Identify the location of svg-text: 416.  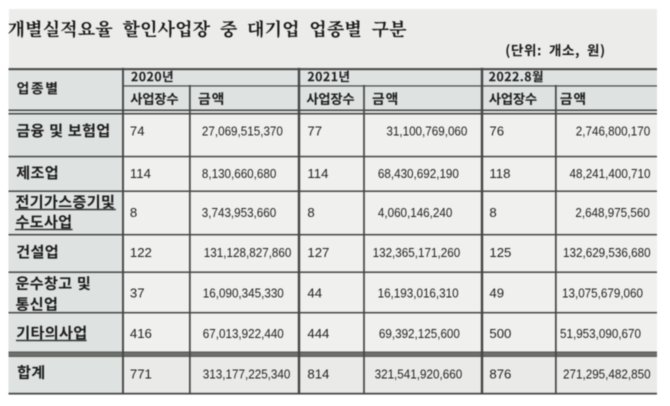
(141, 333).